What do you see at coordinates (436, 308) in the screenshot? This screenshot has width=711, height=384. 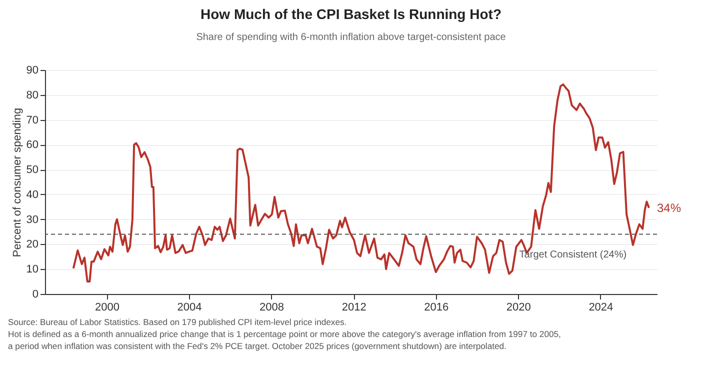 I see `x-tick-label: 2016` at bounding box center [436, 308].